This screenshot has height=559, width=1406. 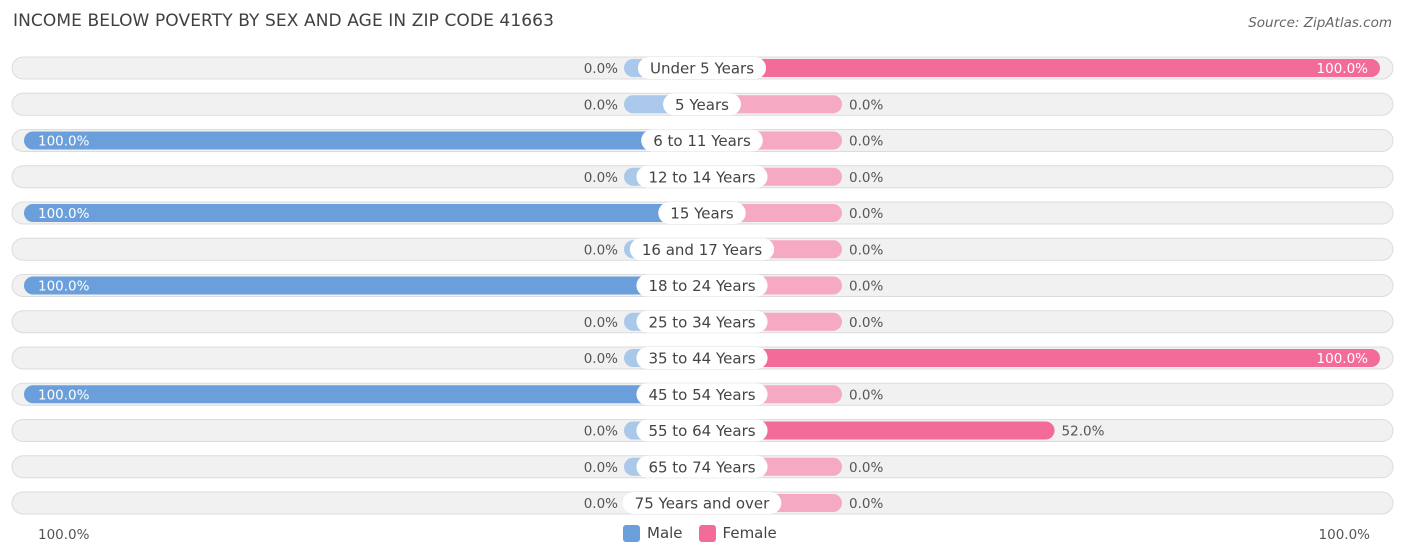 I want to click on bar-row: 15 Years 100.0% 0.0%, so click(x=702, y=213).